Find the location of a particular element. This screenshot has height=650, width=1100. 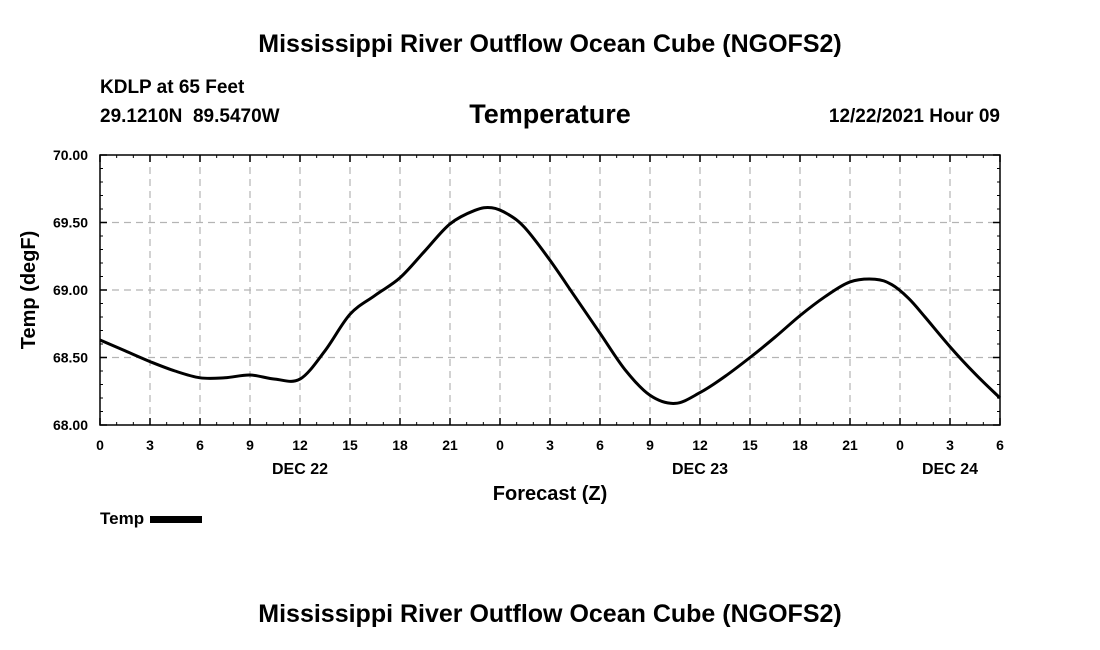

y-tick-label: 70.00 is located at coordinates (70, 155).